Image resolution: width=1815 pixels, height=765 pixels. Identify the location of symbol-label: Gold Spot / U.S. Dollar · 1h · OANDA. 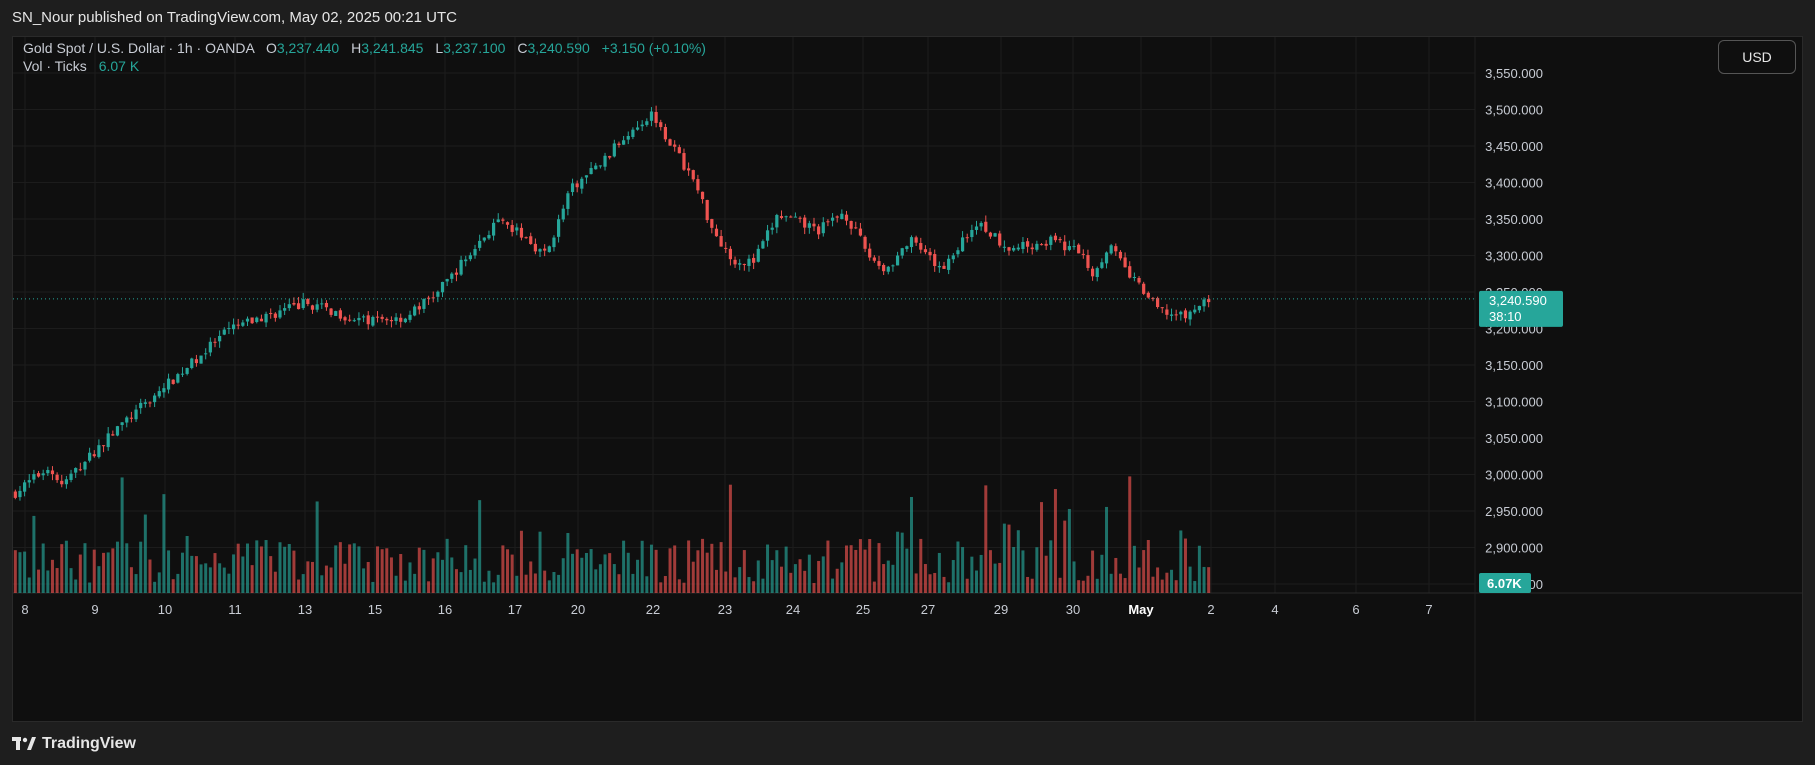
(139, 48).